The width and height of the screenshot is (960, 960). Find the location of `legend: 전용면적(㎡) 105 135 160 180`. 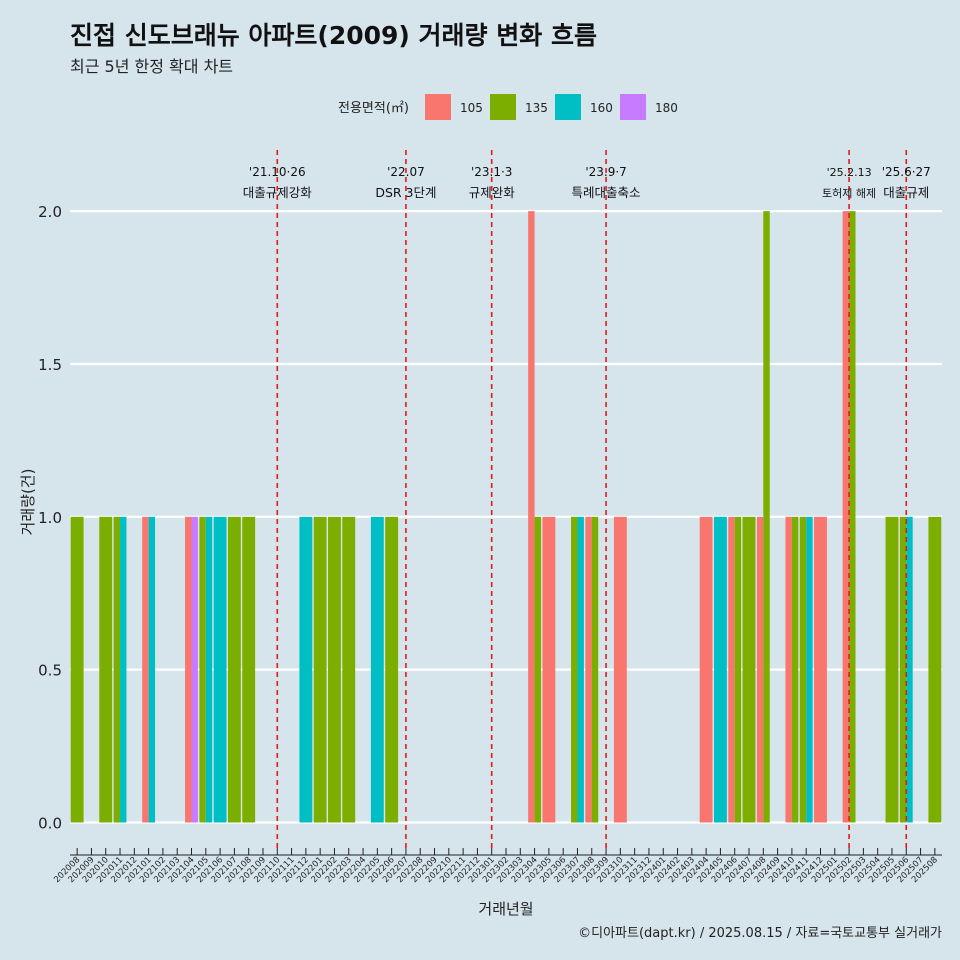

legend: 전용면적(㎡) 105 135 160 180 is located at coordinates (508, 107).